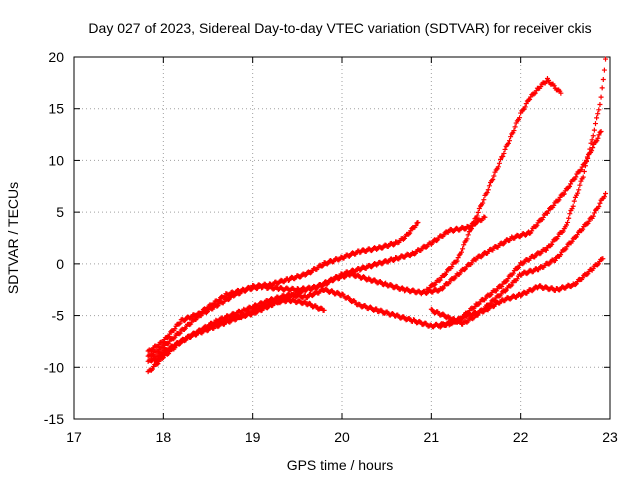  What do you see at coordinates (56, 57) in the screenshot?
I see `y-tick-label: 20` at bounding box center [56, 57].